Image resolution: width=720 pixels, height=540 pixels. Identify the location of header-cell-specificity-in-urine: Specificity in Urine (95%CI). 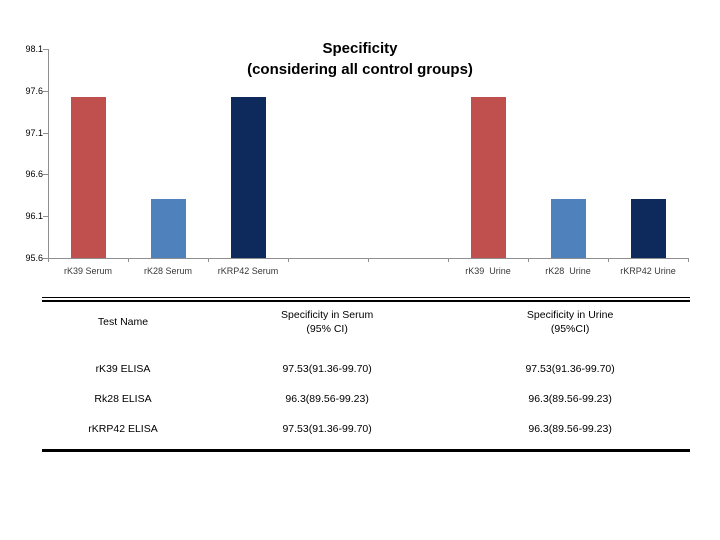
(570, 328).